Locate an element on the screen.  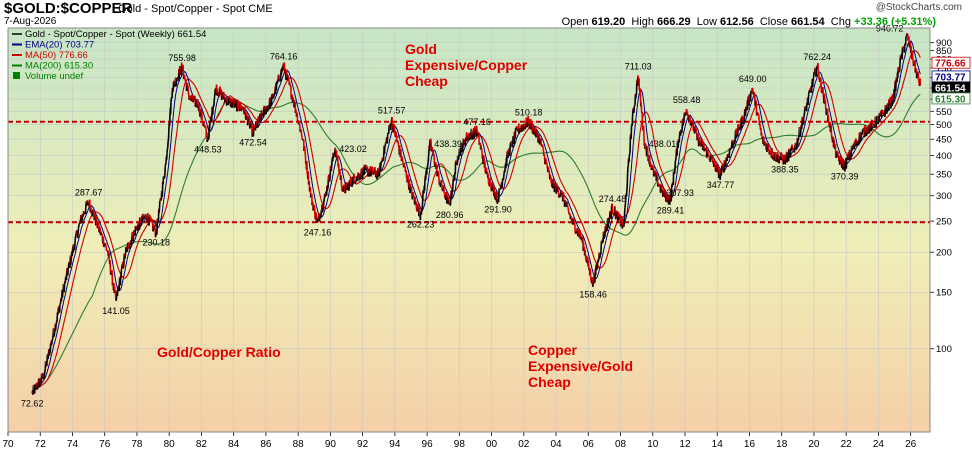
x-tick-label: 04 is located at coordinates (556, 444).